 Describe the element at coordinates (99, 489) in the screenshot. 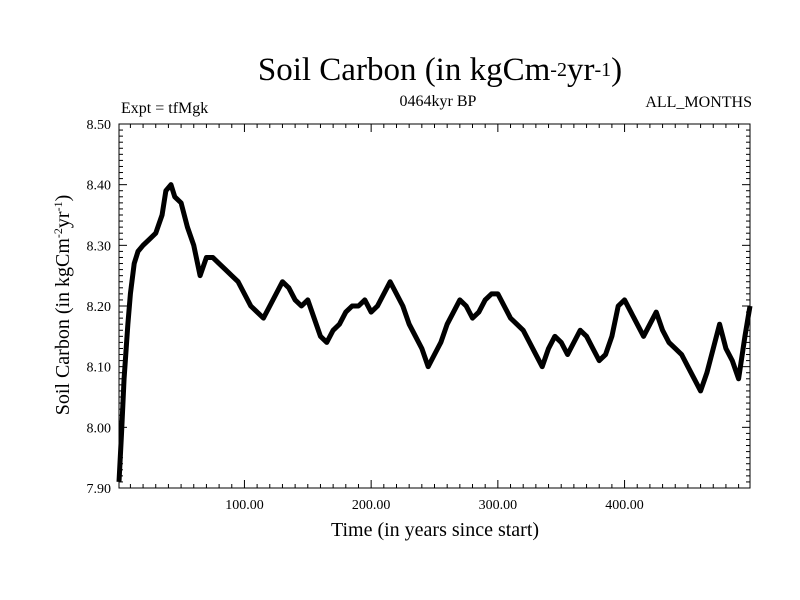

I see `y-tick-label: 7.90` at that location.